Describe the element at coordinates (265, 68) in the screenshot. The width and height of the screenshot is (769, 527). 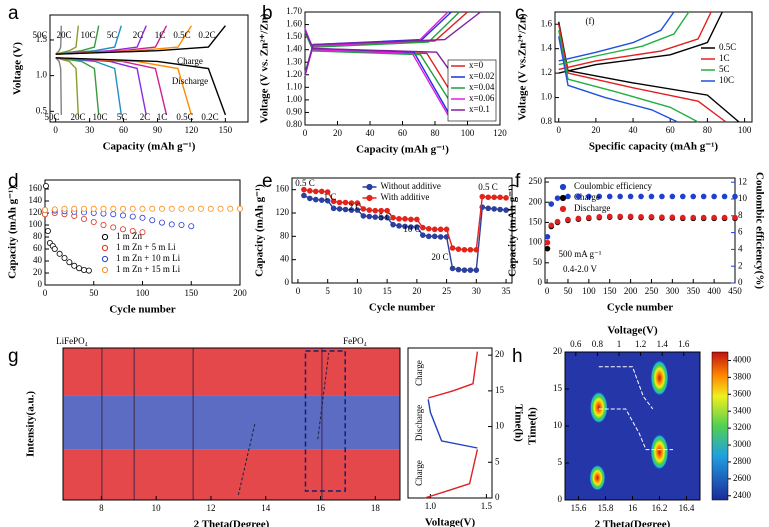
I see `y-axis-label: Voltage (V vs. Zn²⁺/Zn)` at that location.